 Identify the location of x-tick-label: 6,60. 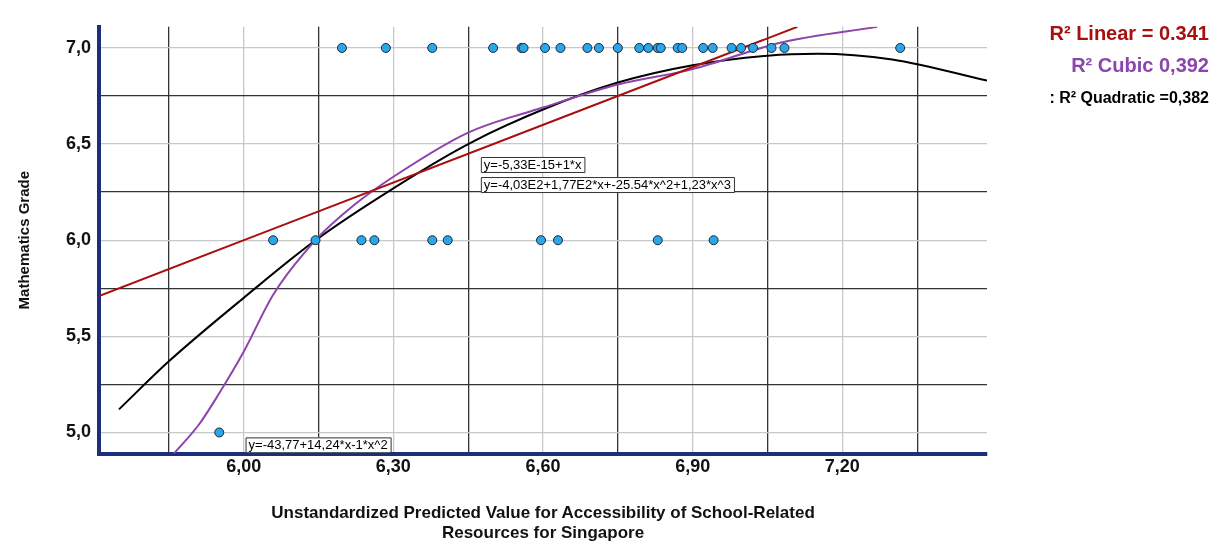
(543, 466).